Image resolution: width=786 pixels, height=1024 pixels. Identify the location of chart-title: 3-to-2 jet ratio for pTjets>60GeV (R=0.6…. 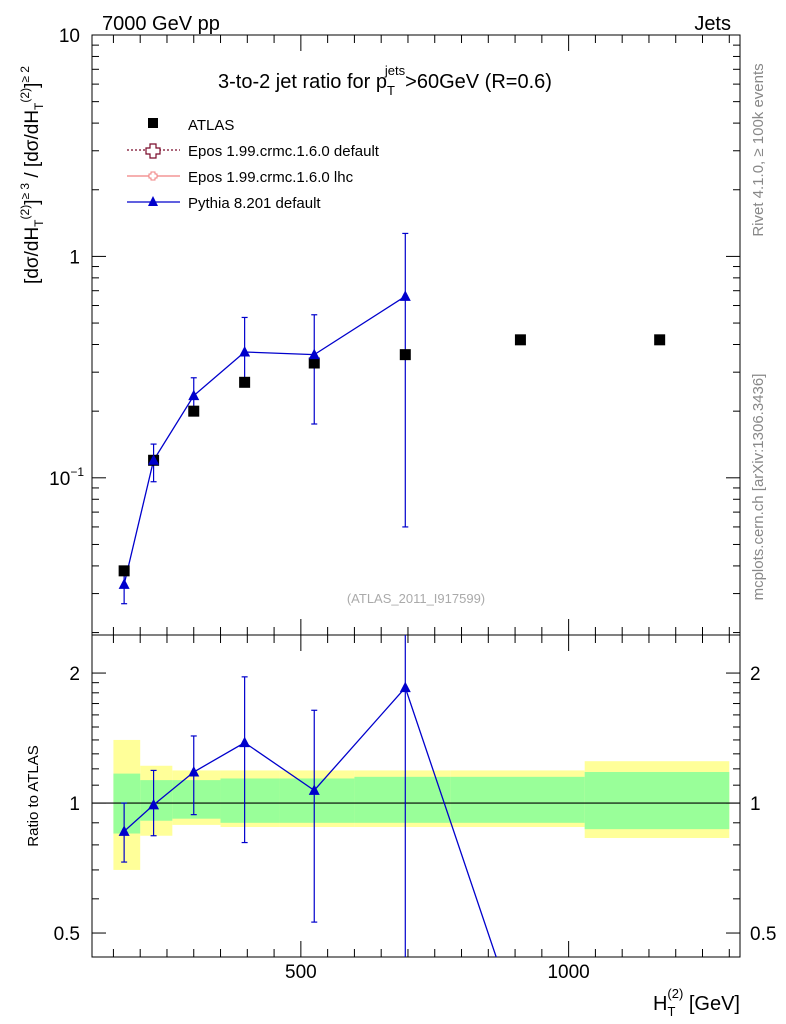
(385, 80).